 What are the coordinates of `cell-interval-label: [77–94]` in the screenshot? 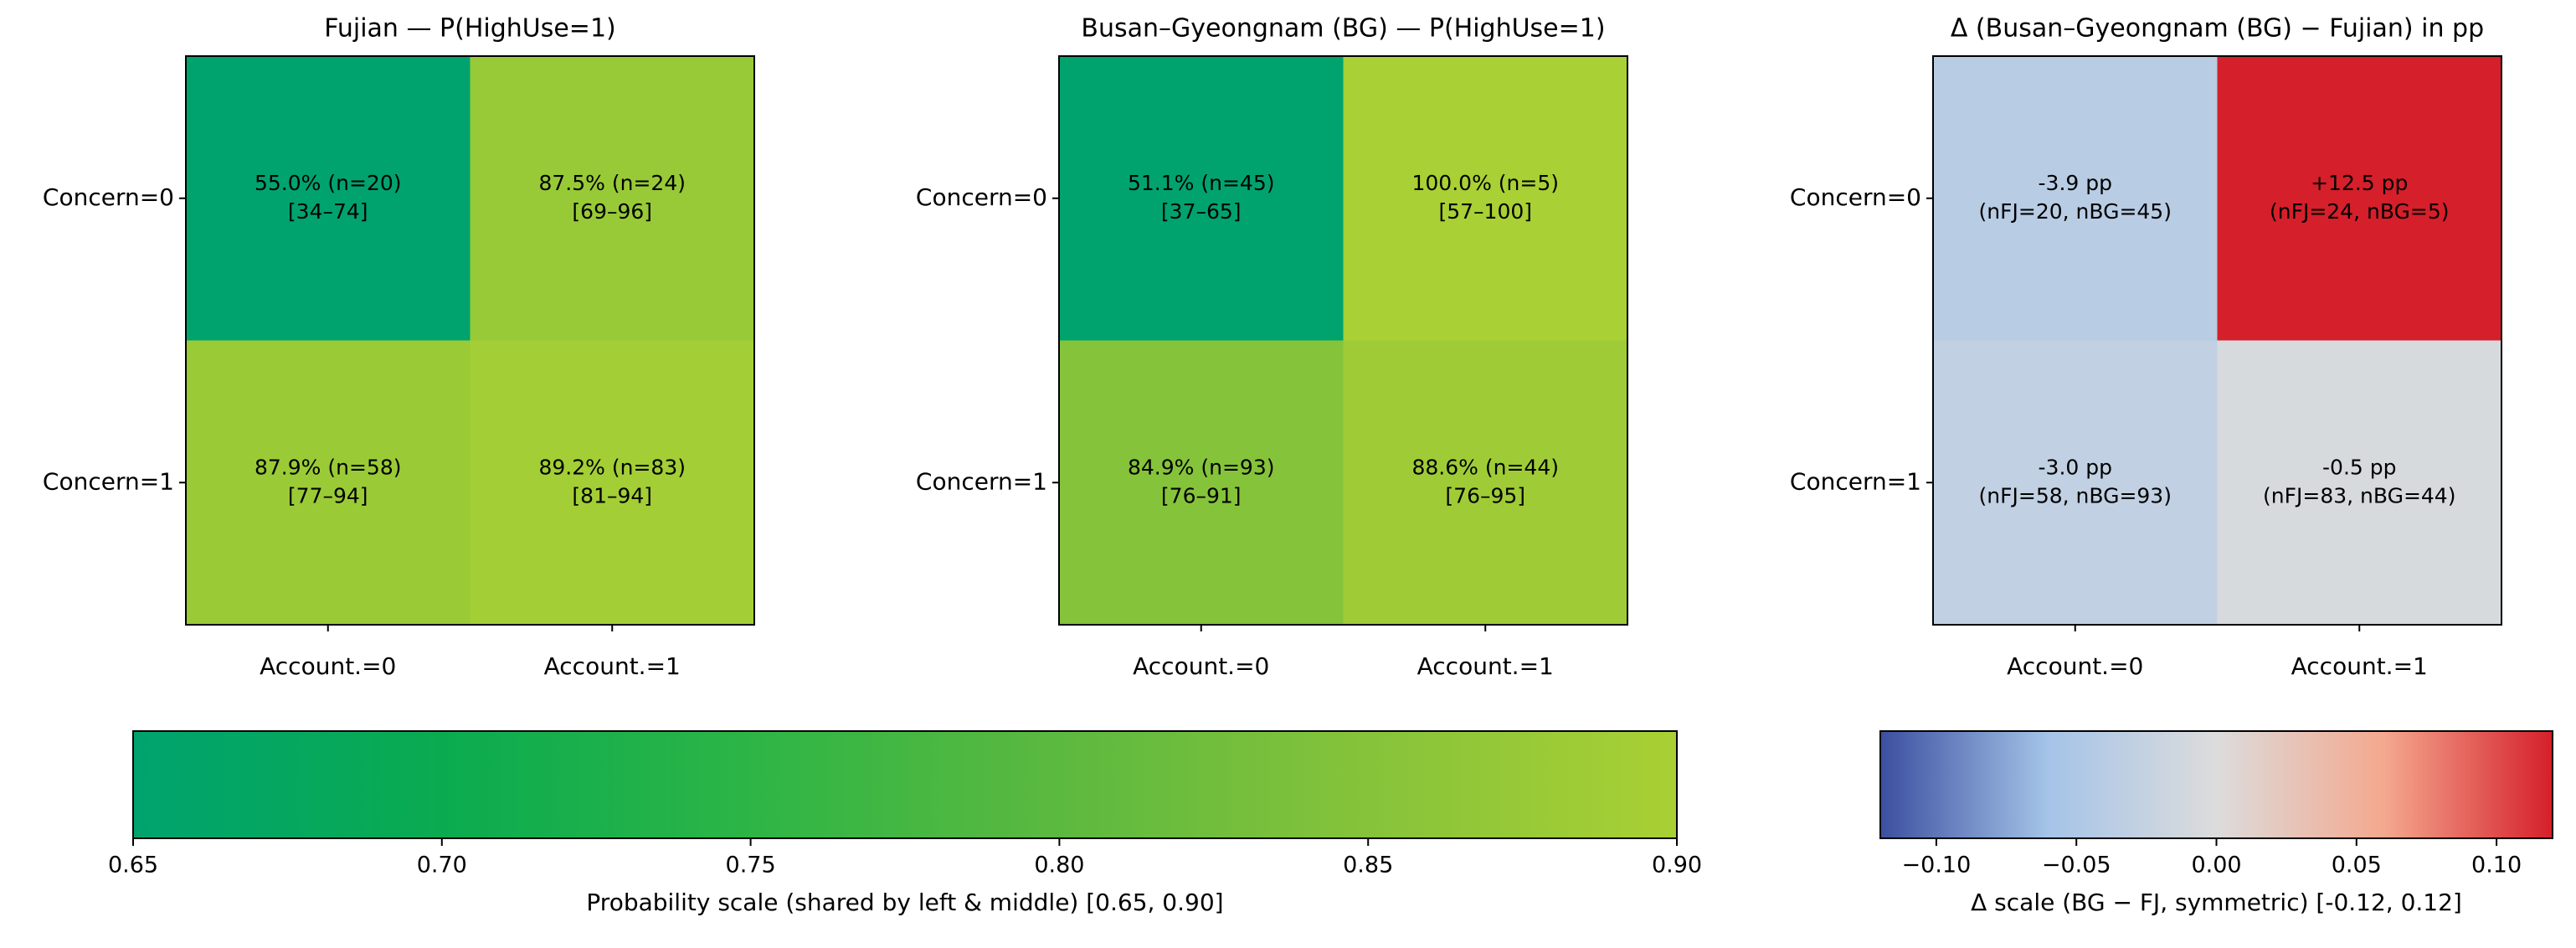 It's located at (328, 495).